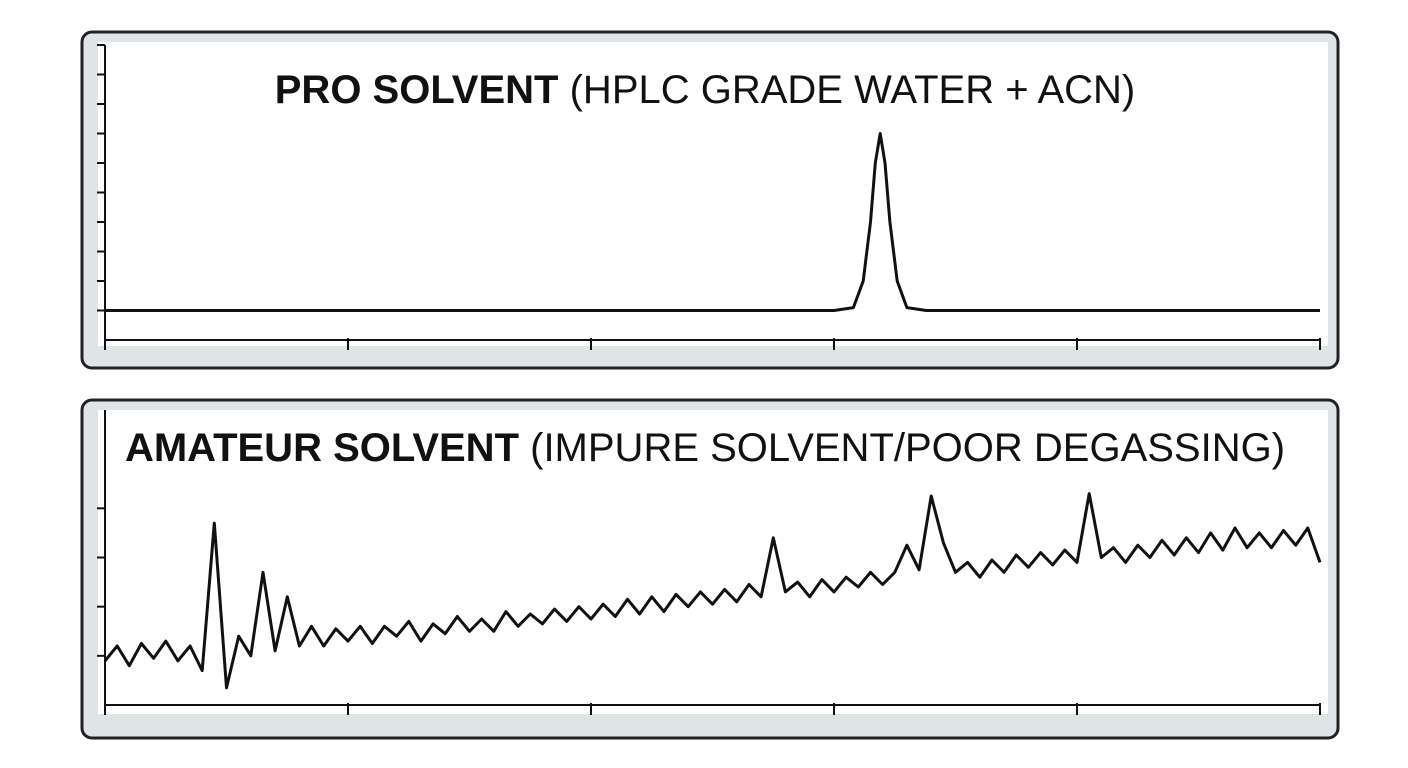 Image resolution: width=1408 pixels, height=768 pixels. What do you see at coordinates (907, 448) in the screenshot?
I see `title-detail: (IMPURE SOLVENT/POOR DEGASSING)` at bounding box center [907, 448].